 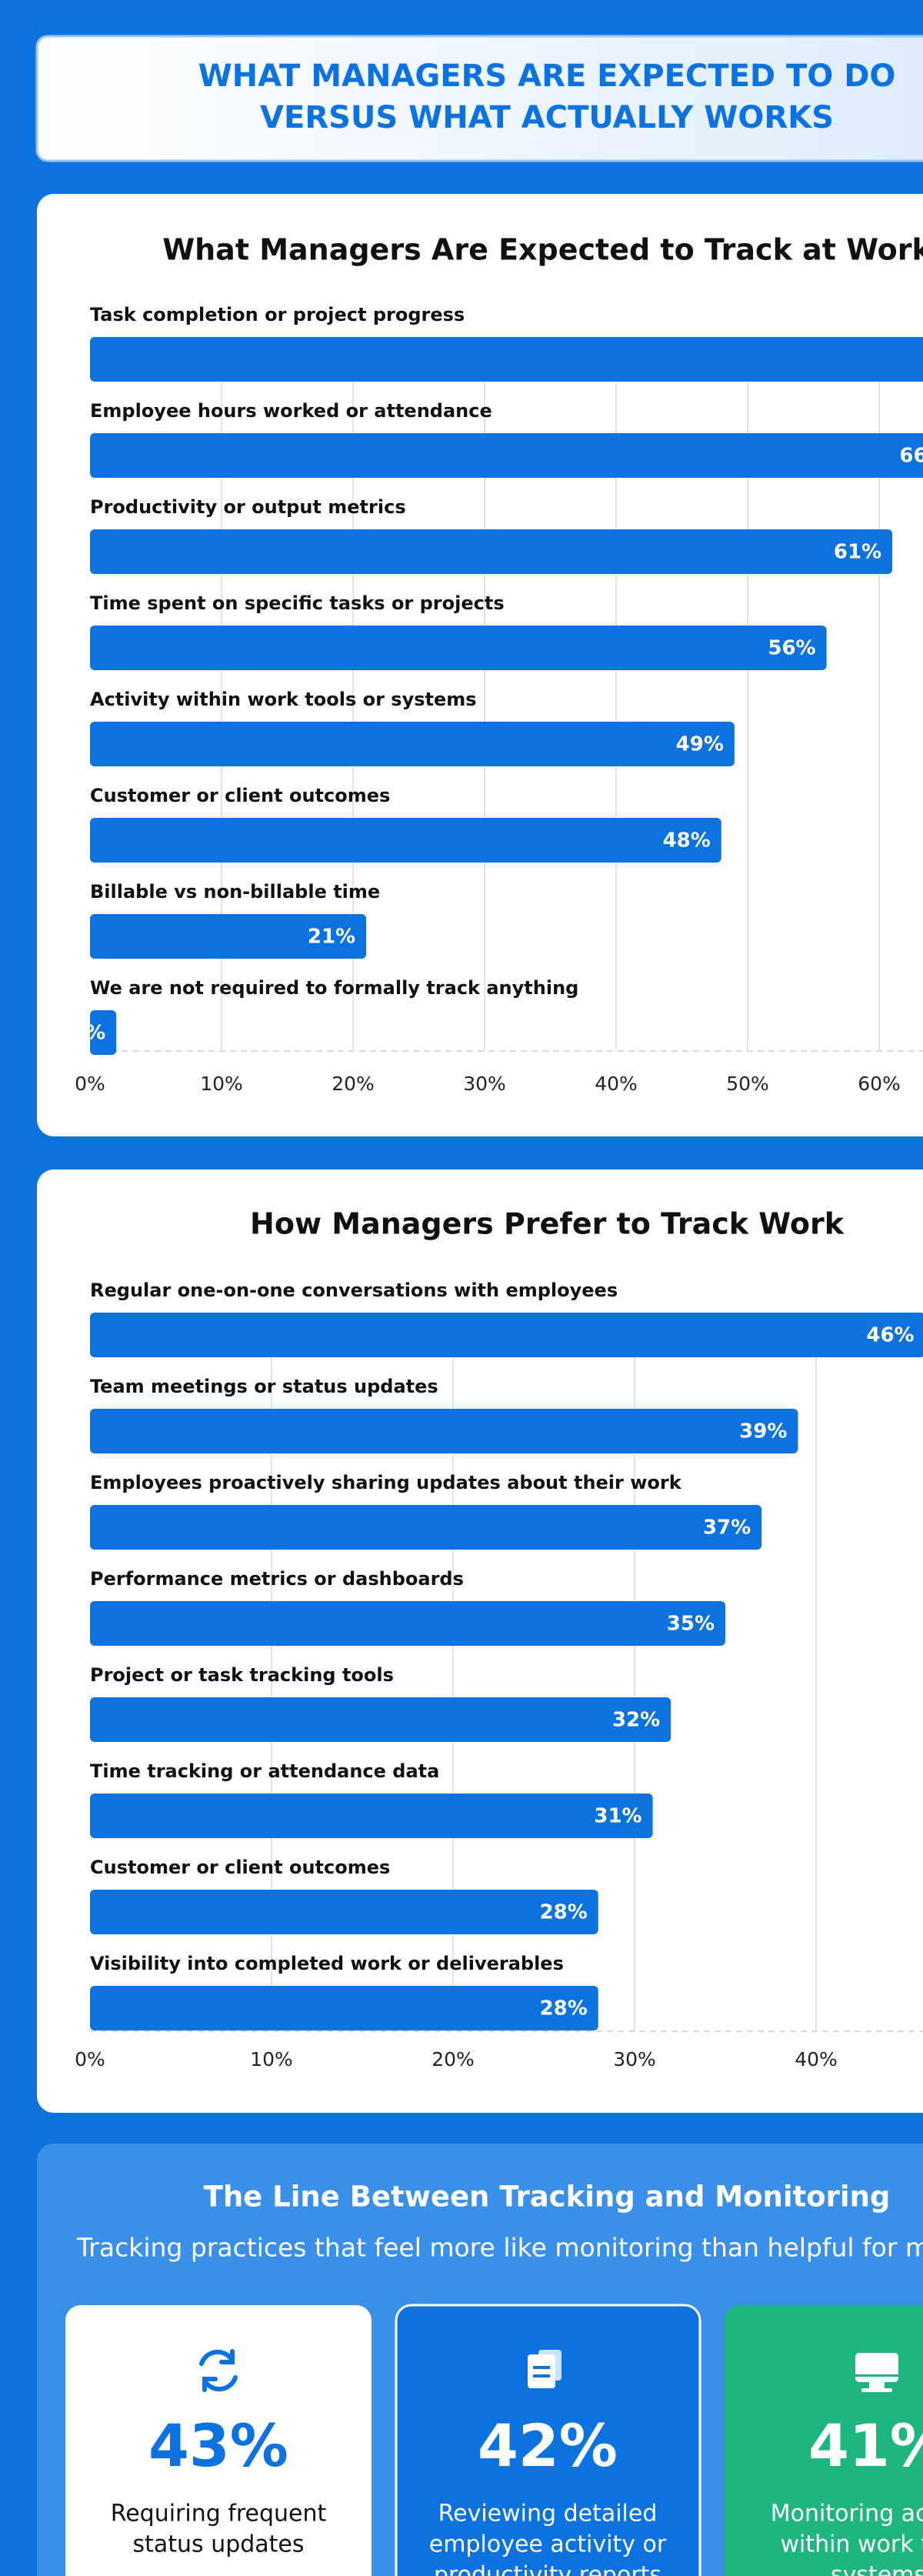 I want to click on value-label: 48%, so click(x=687, y=841).